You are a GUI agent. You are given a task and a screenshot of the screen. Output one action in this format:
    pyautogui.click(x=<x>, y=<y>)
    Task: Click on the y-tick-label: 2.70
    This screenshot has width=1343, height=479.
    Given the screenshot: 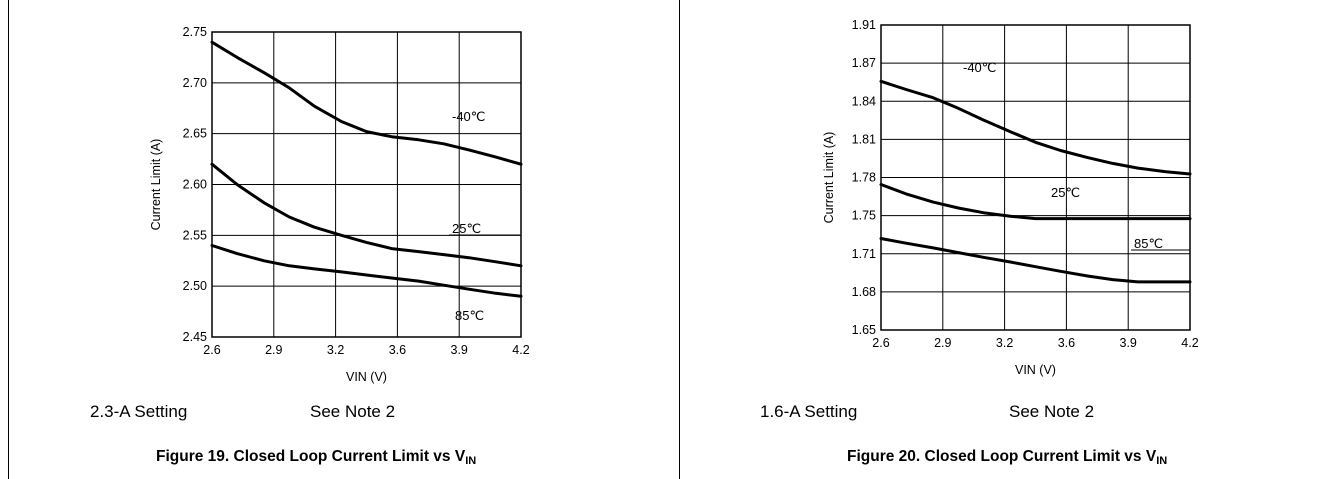 What is the action you would take?
    pyautogui.click(x=195, y=83)
    